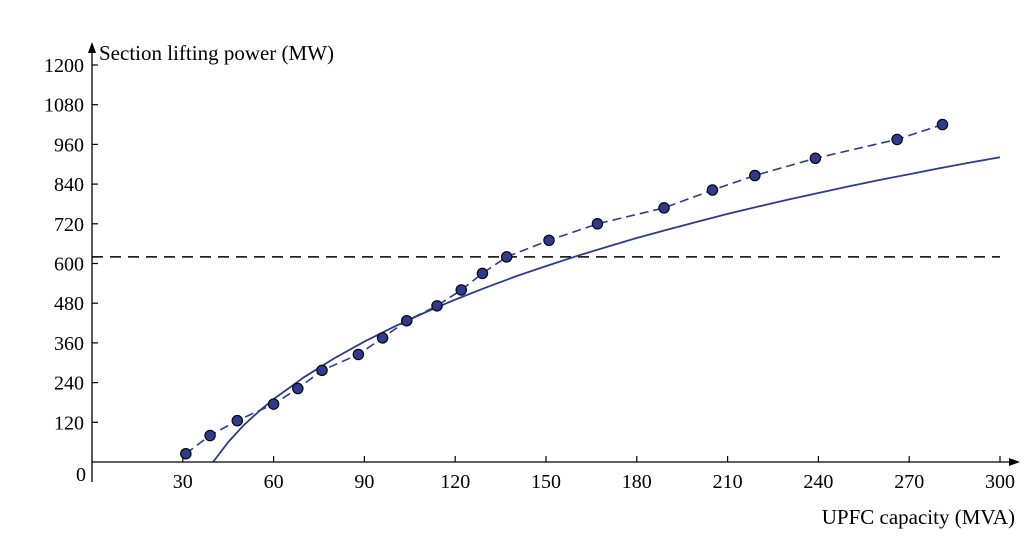  Describe the element at coordinates (64, 66) in the screenshot. I see `y-tick-label: 1200` at that location.